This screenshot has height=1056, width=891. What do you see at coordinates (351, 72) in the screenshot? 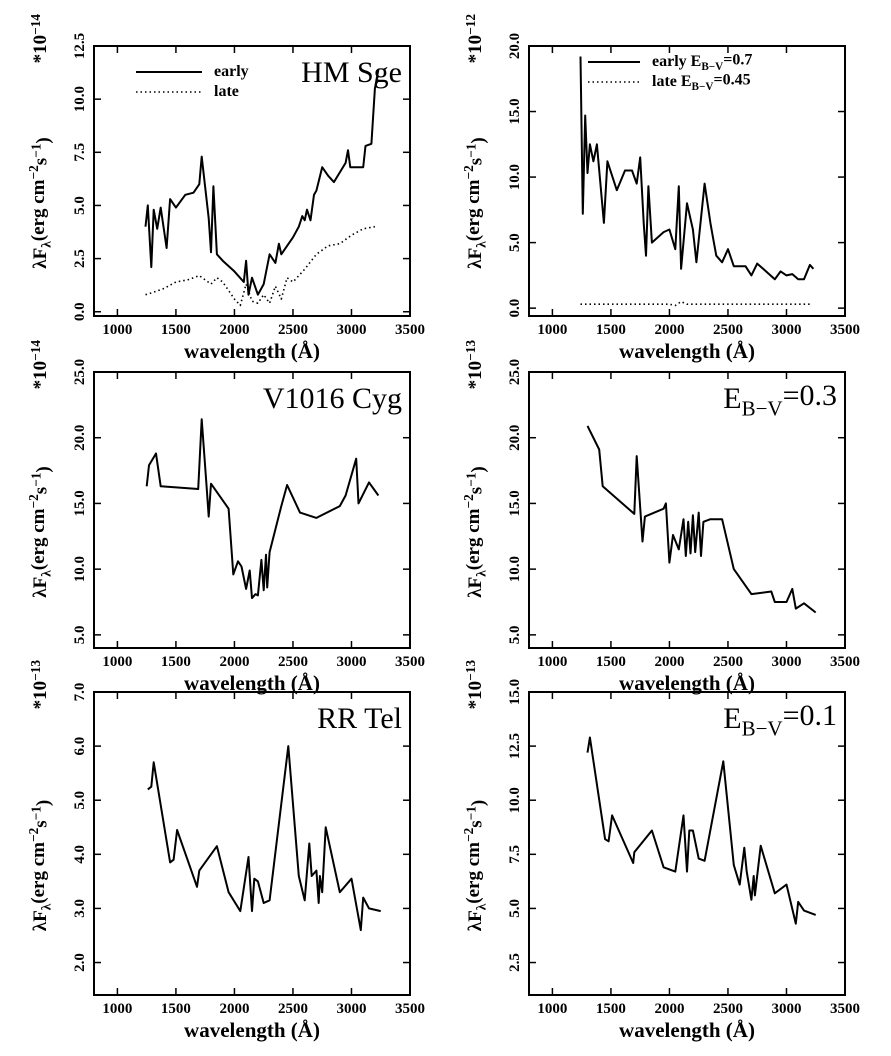
I see `text-segment: HM Sge` at bounding box center [351, 72].